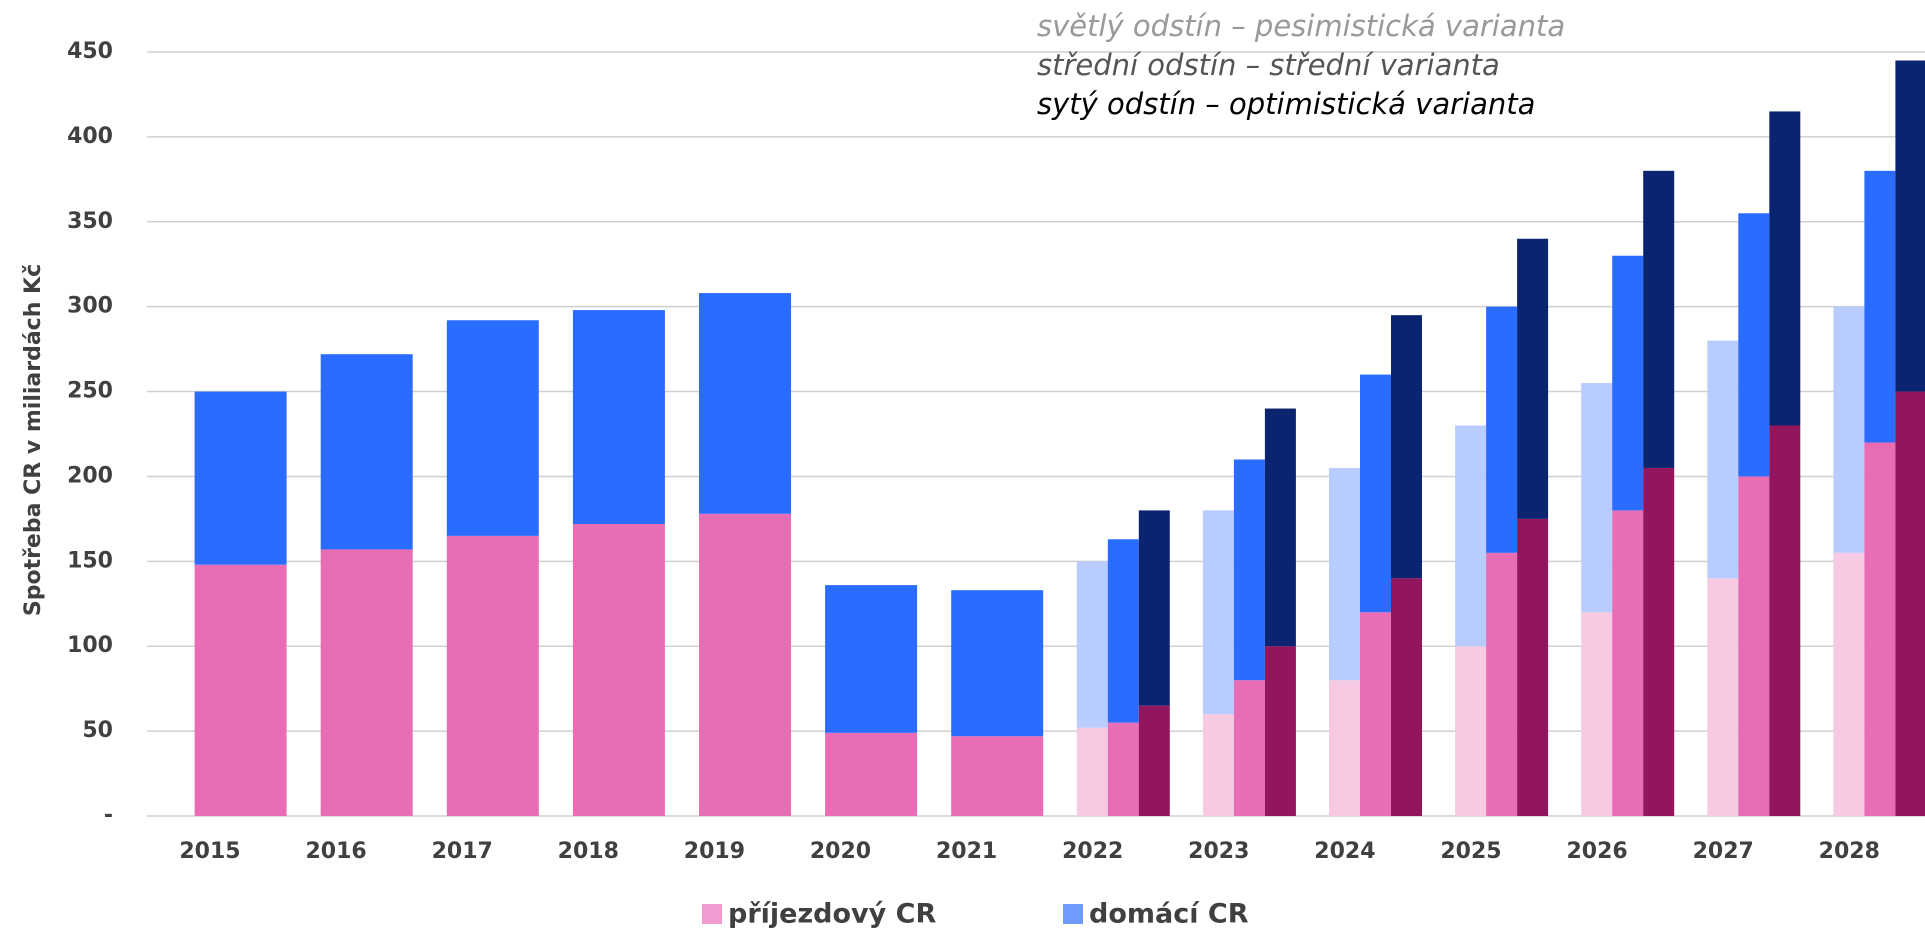 The image size is (1925, 945). What do you see at coordinates (840, 851) in the screenshot?
I see `x-tick-label: 2020` at bounding box center [840, 851].